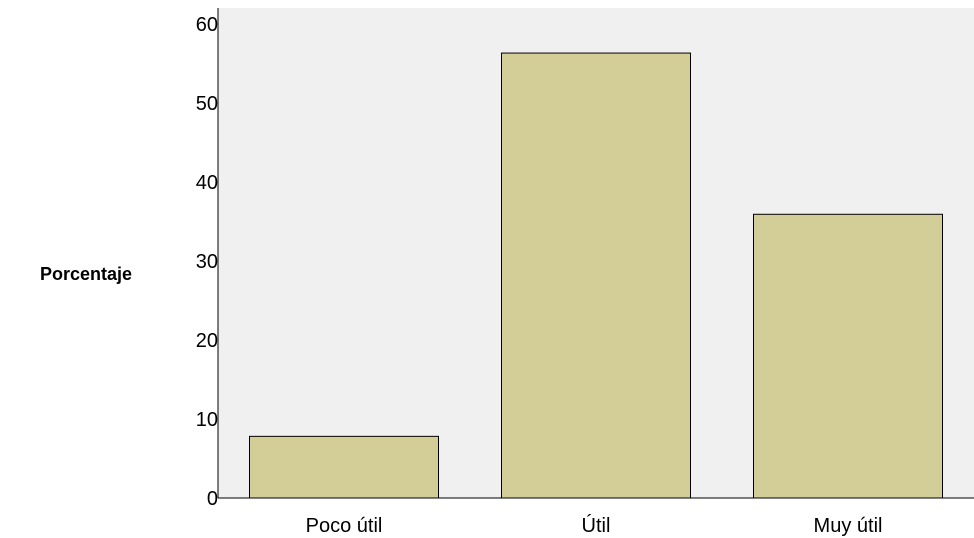 The height and width of the screenshot is (538, 974). What do you see at coordinates (86, 274) in the screenshot?
I see `y-axis-title: Porcentaje` at bounding box center [86, 274].